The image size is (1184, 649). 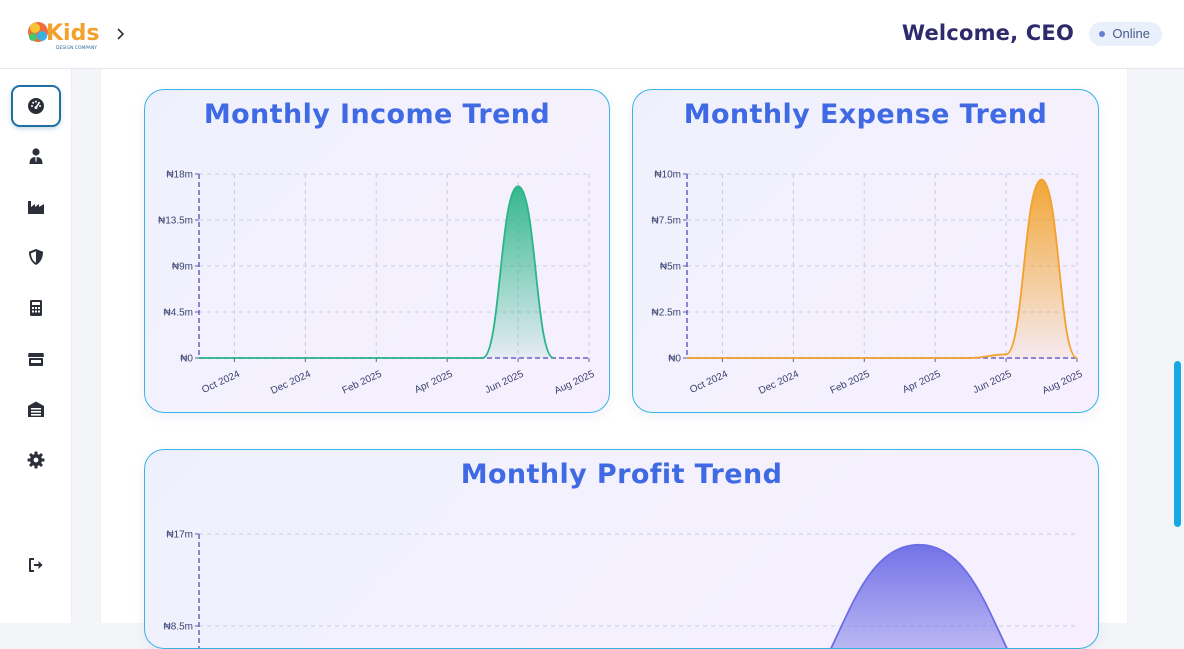 What do you see at coordinates (1102, 34) in the screenshot?
I see `status-dot-icon` at bounding box center [1102, 34].